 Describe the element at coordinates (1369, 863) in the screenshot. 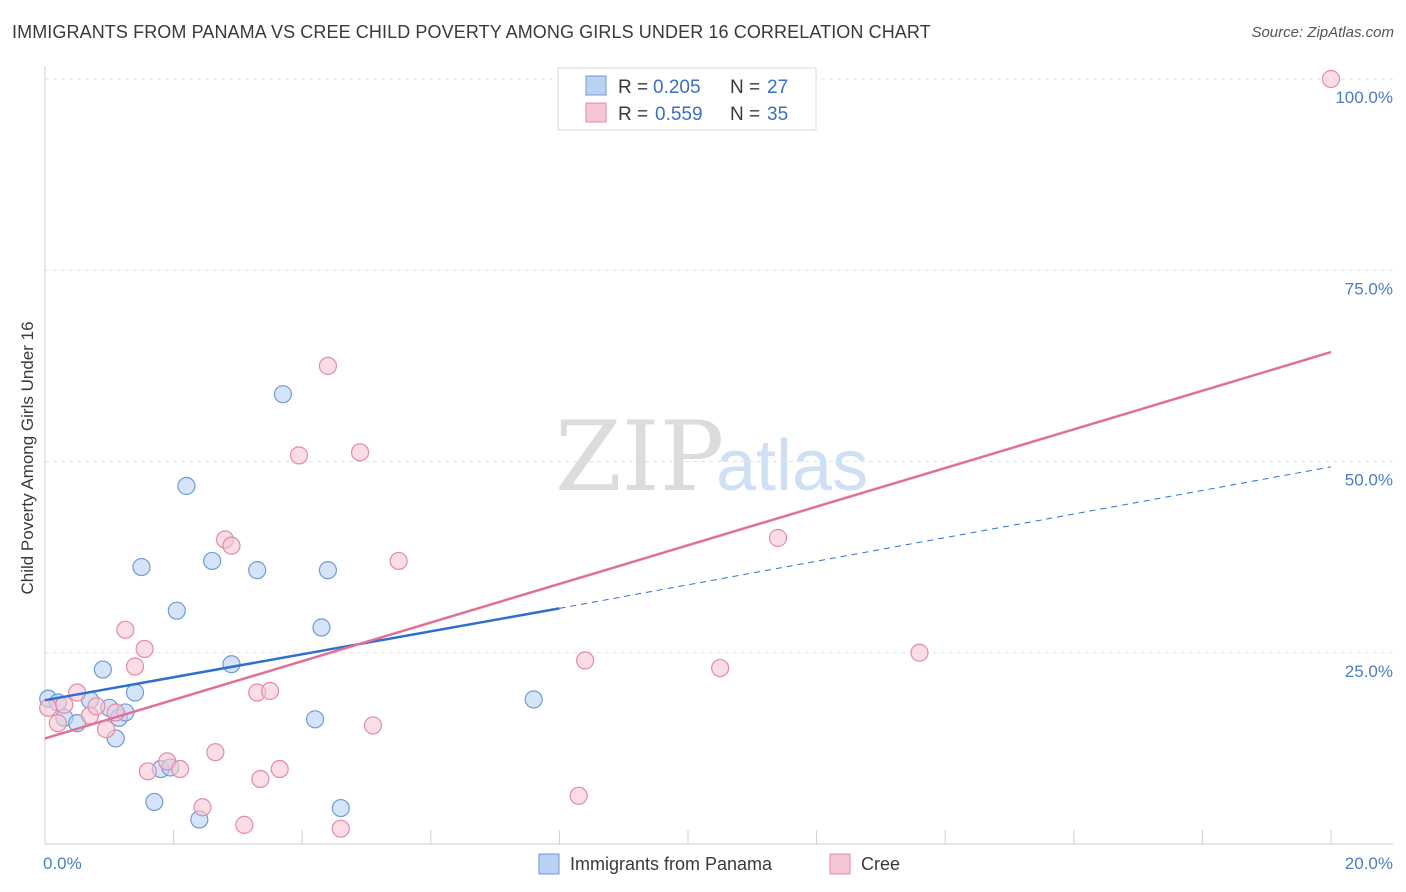

I see `x-tick-label-max: 20.0%` at that location.